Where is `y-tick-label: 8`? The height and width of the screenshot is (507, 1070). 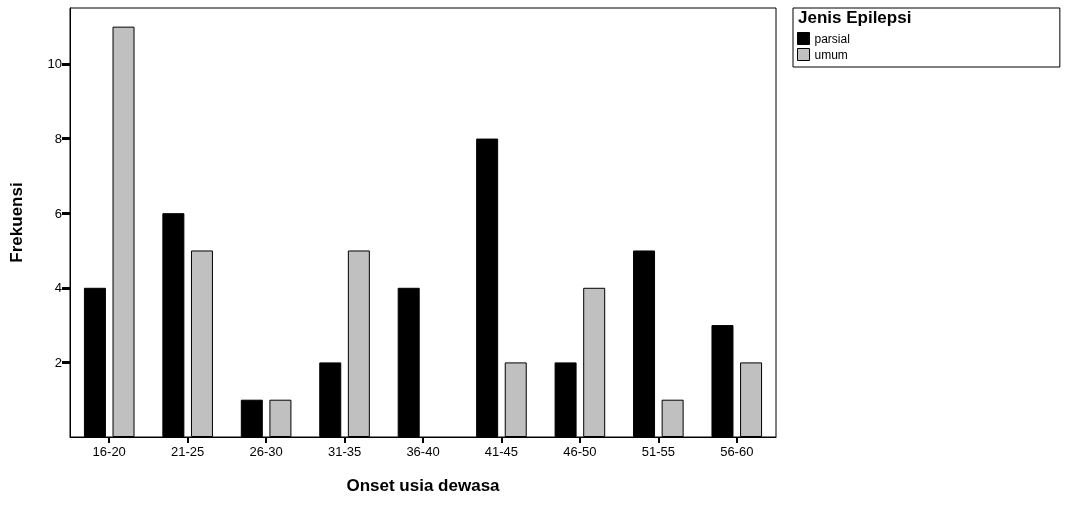 y-tick-label: 8 is located at coordinates (58, 139).